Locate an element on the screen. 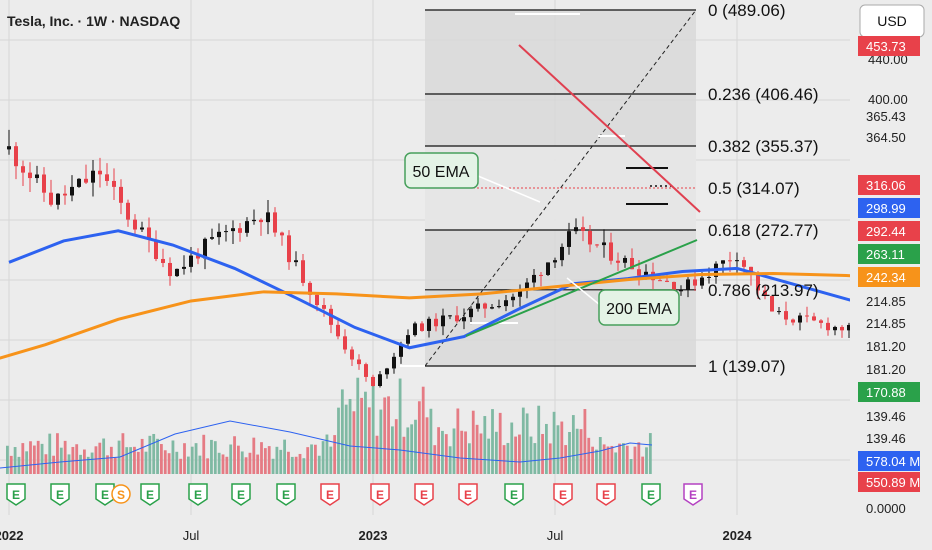 The image size is (932, 550). fib-label-0: 0 (489.06) is located at coordinates (747, 10).